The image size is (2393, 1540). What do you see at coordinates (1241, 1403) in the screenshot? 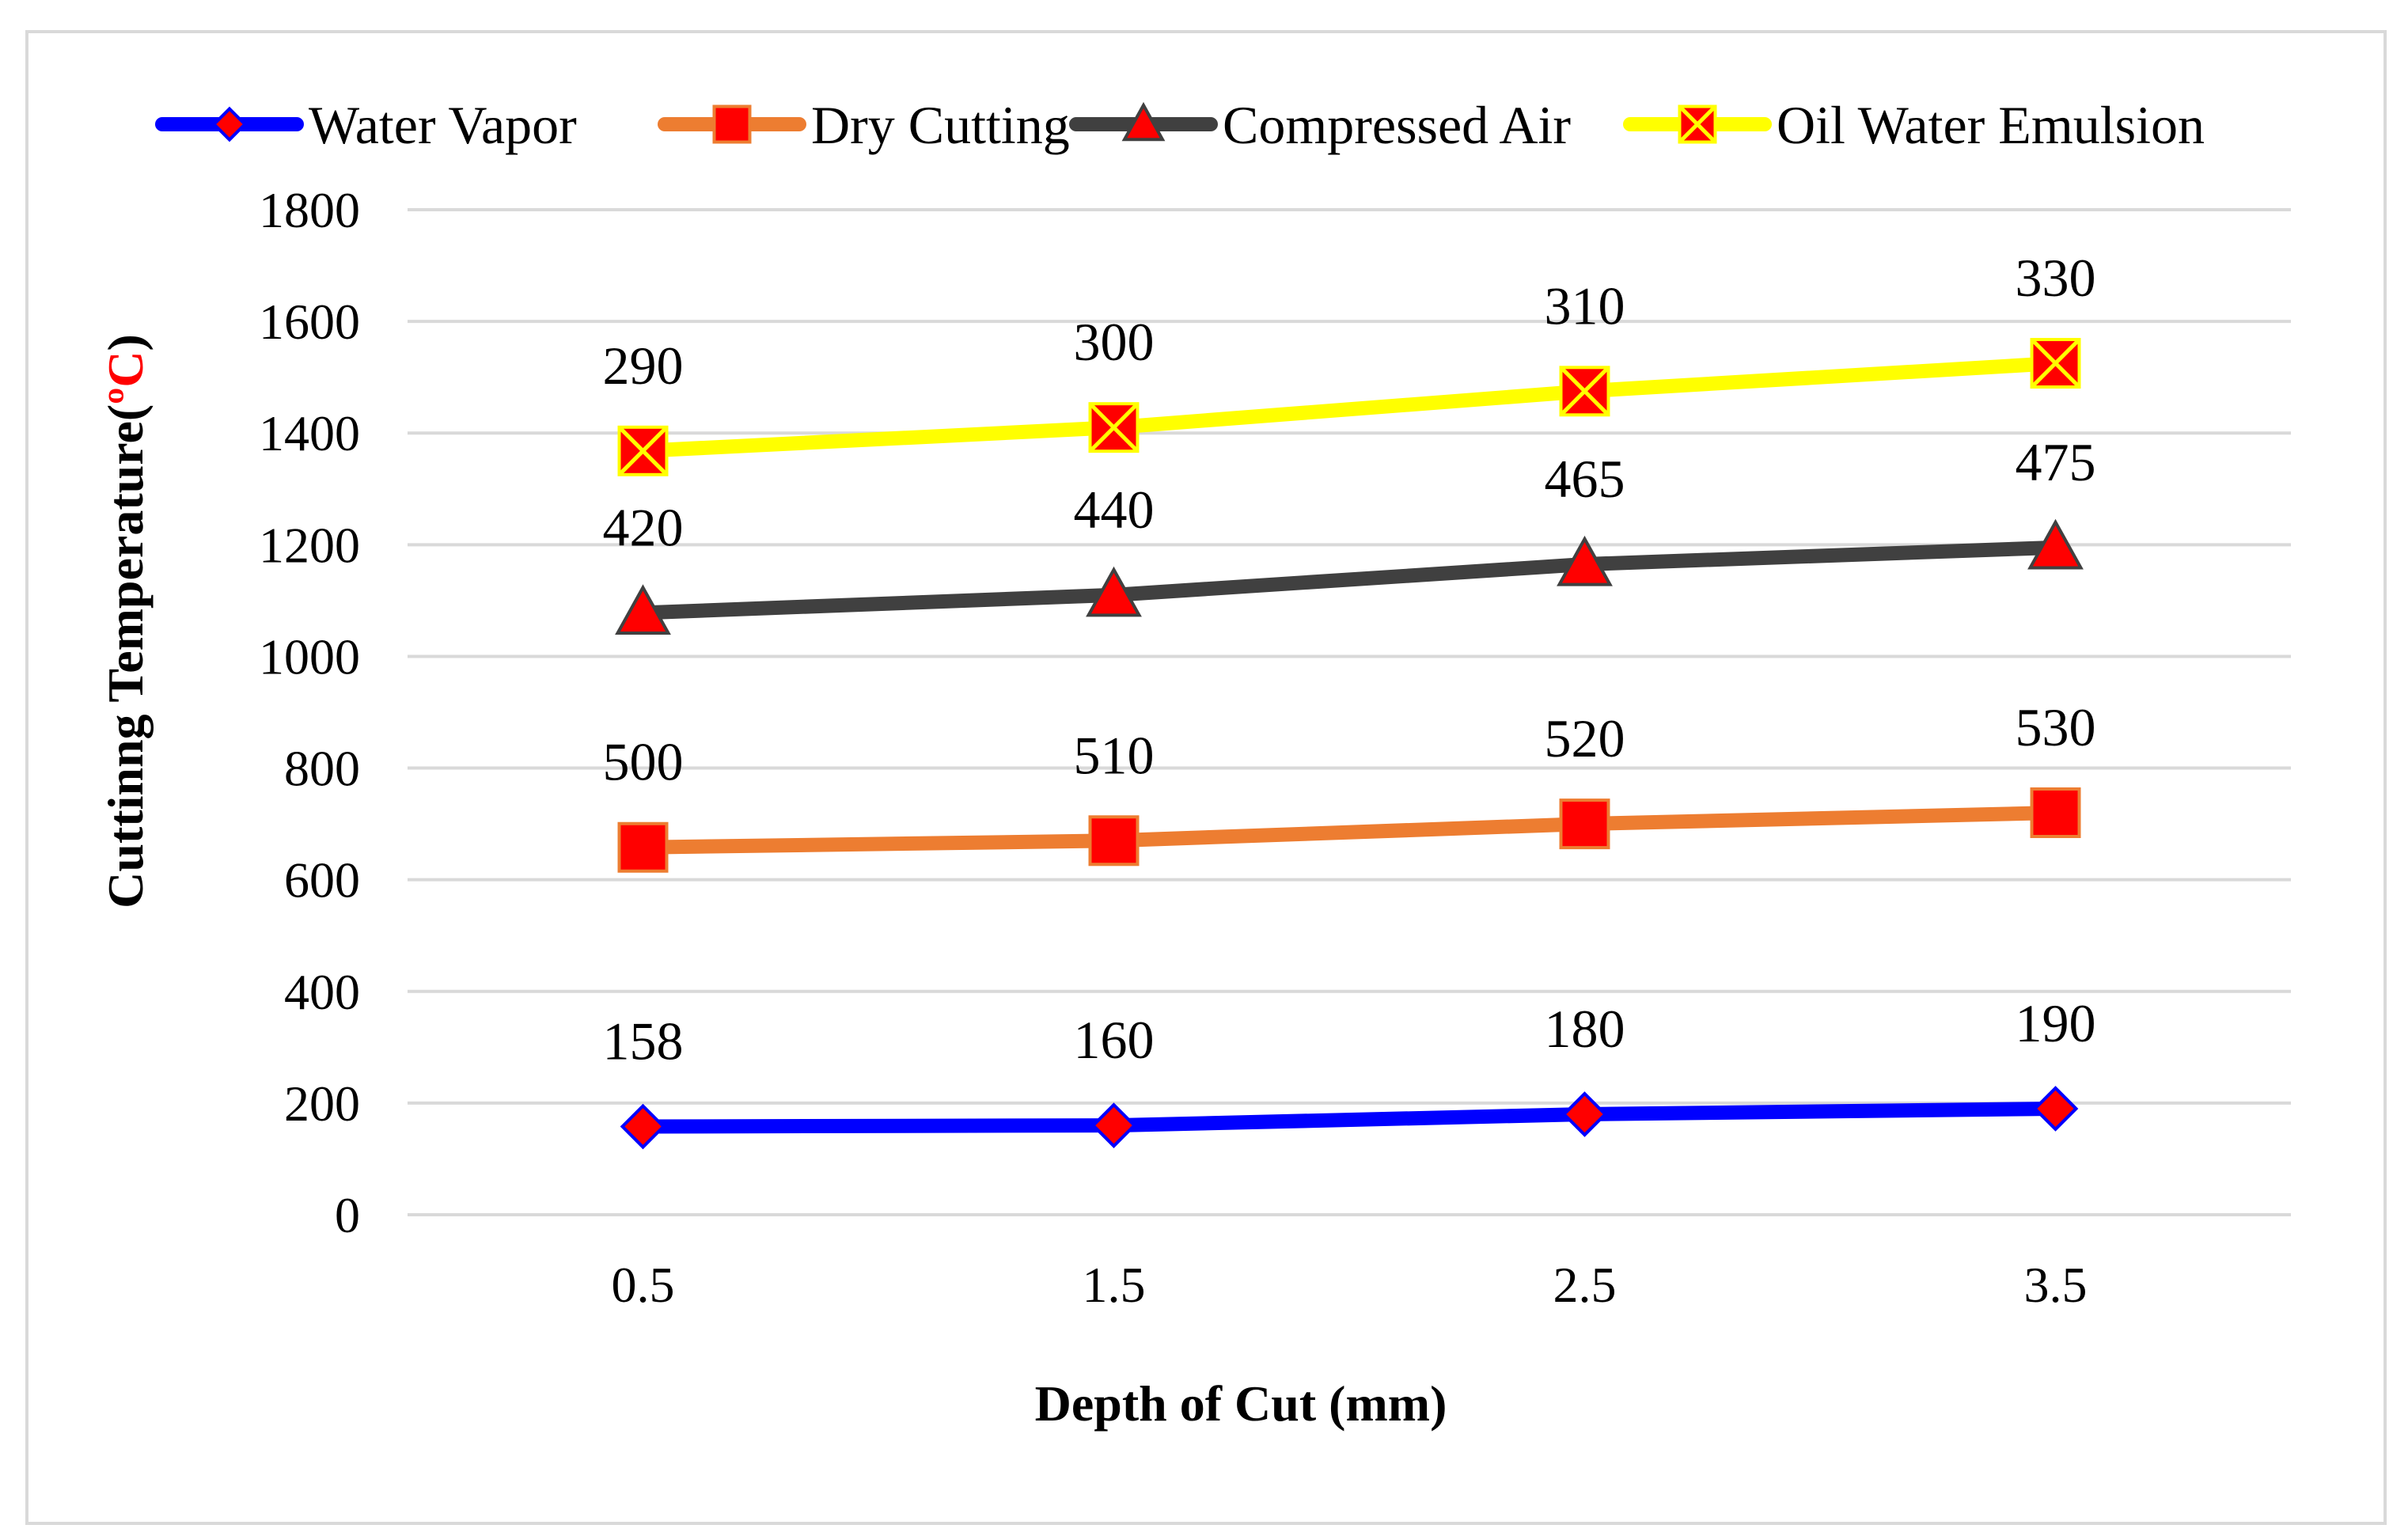
I see `x-axis-title: Depth of Cut (mm)` at bounding box center [1241, 1403].